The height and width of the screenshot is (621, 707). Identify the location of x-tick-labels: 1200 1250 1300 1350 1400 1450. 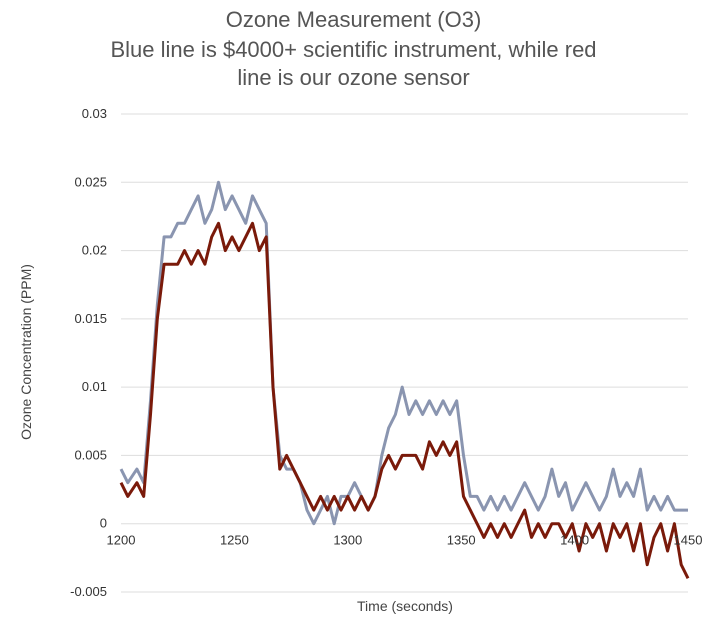
(405, 540).